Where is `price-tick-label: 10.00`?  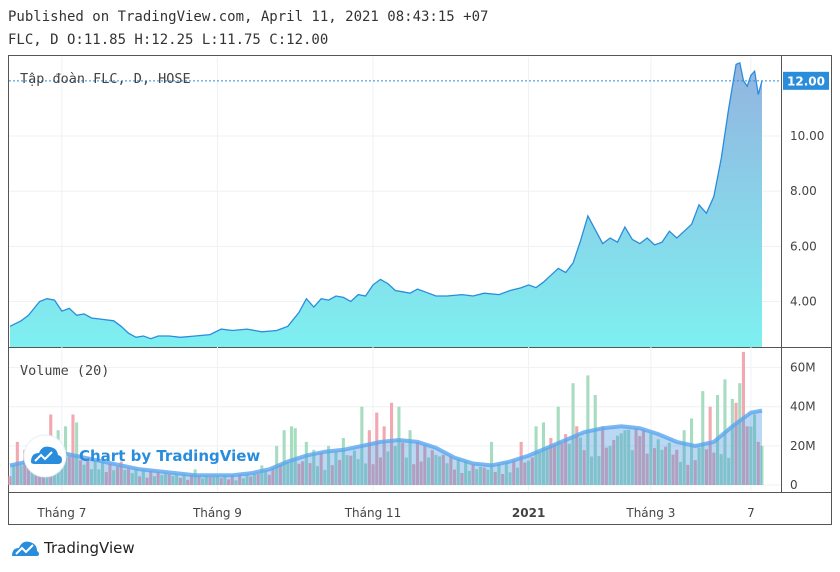 price-tick-label: 10.00 is located at coordinates (807, 136).